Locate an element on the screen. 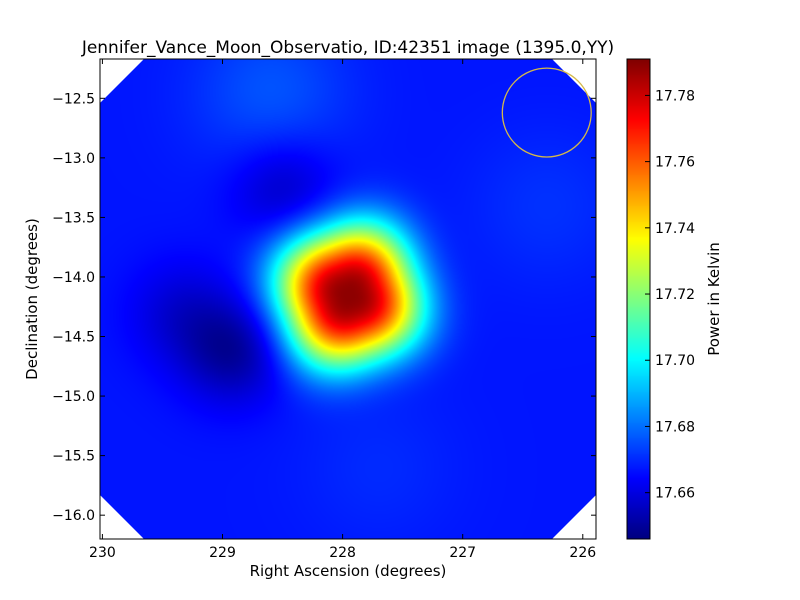 The width and height of the screenshot is (800, 600). x-tick-label: 228 is located at coordinates (342, 553).